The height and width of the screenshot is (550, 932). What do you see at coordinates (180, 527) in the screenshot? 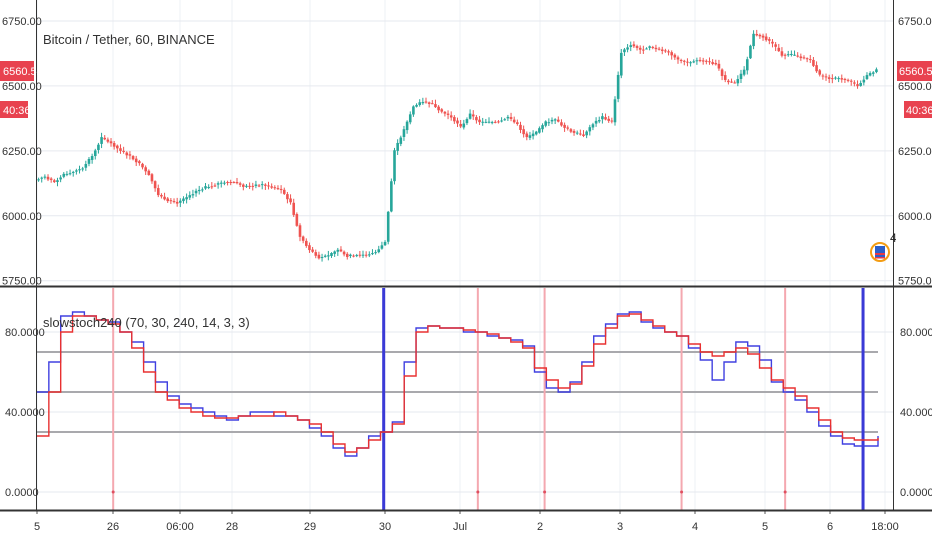
I see `x-tick-label: 06:00` at bounding box center [180, 527].